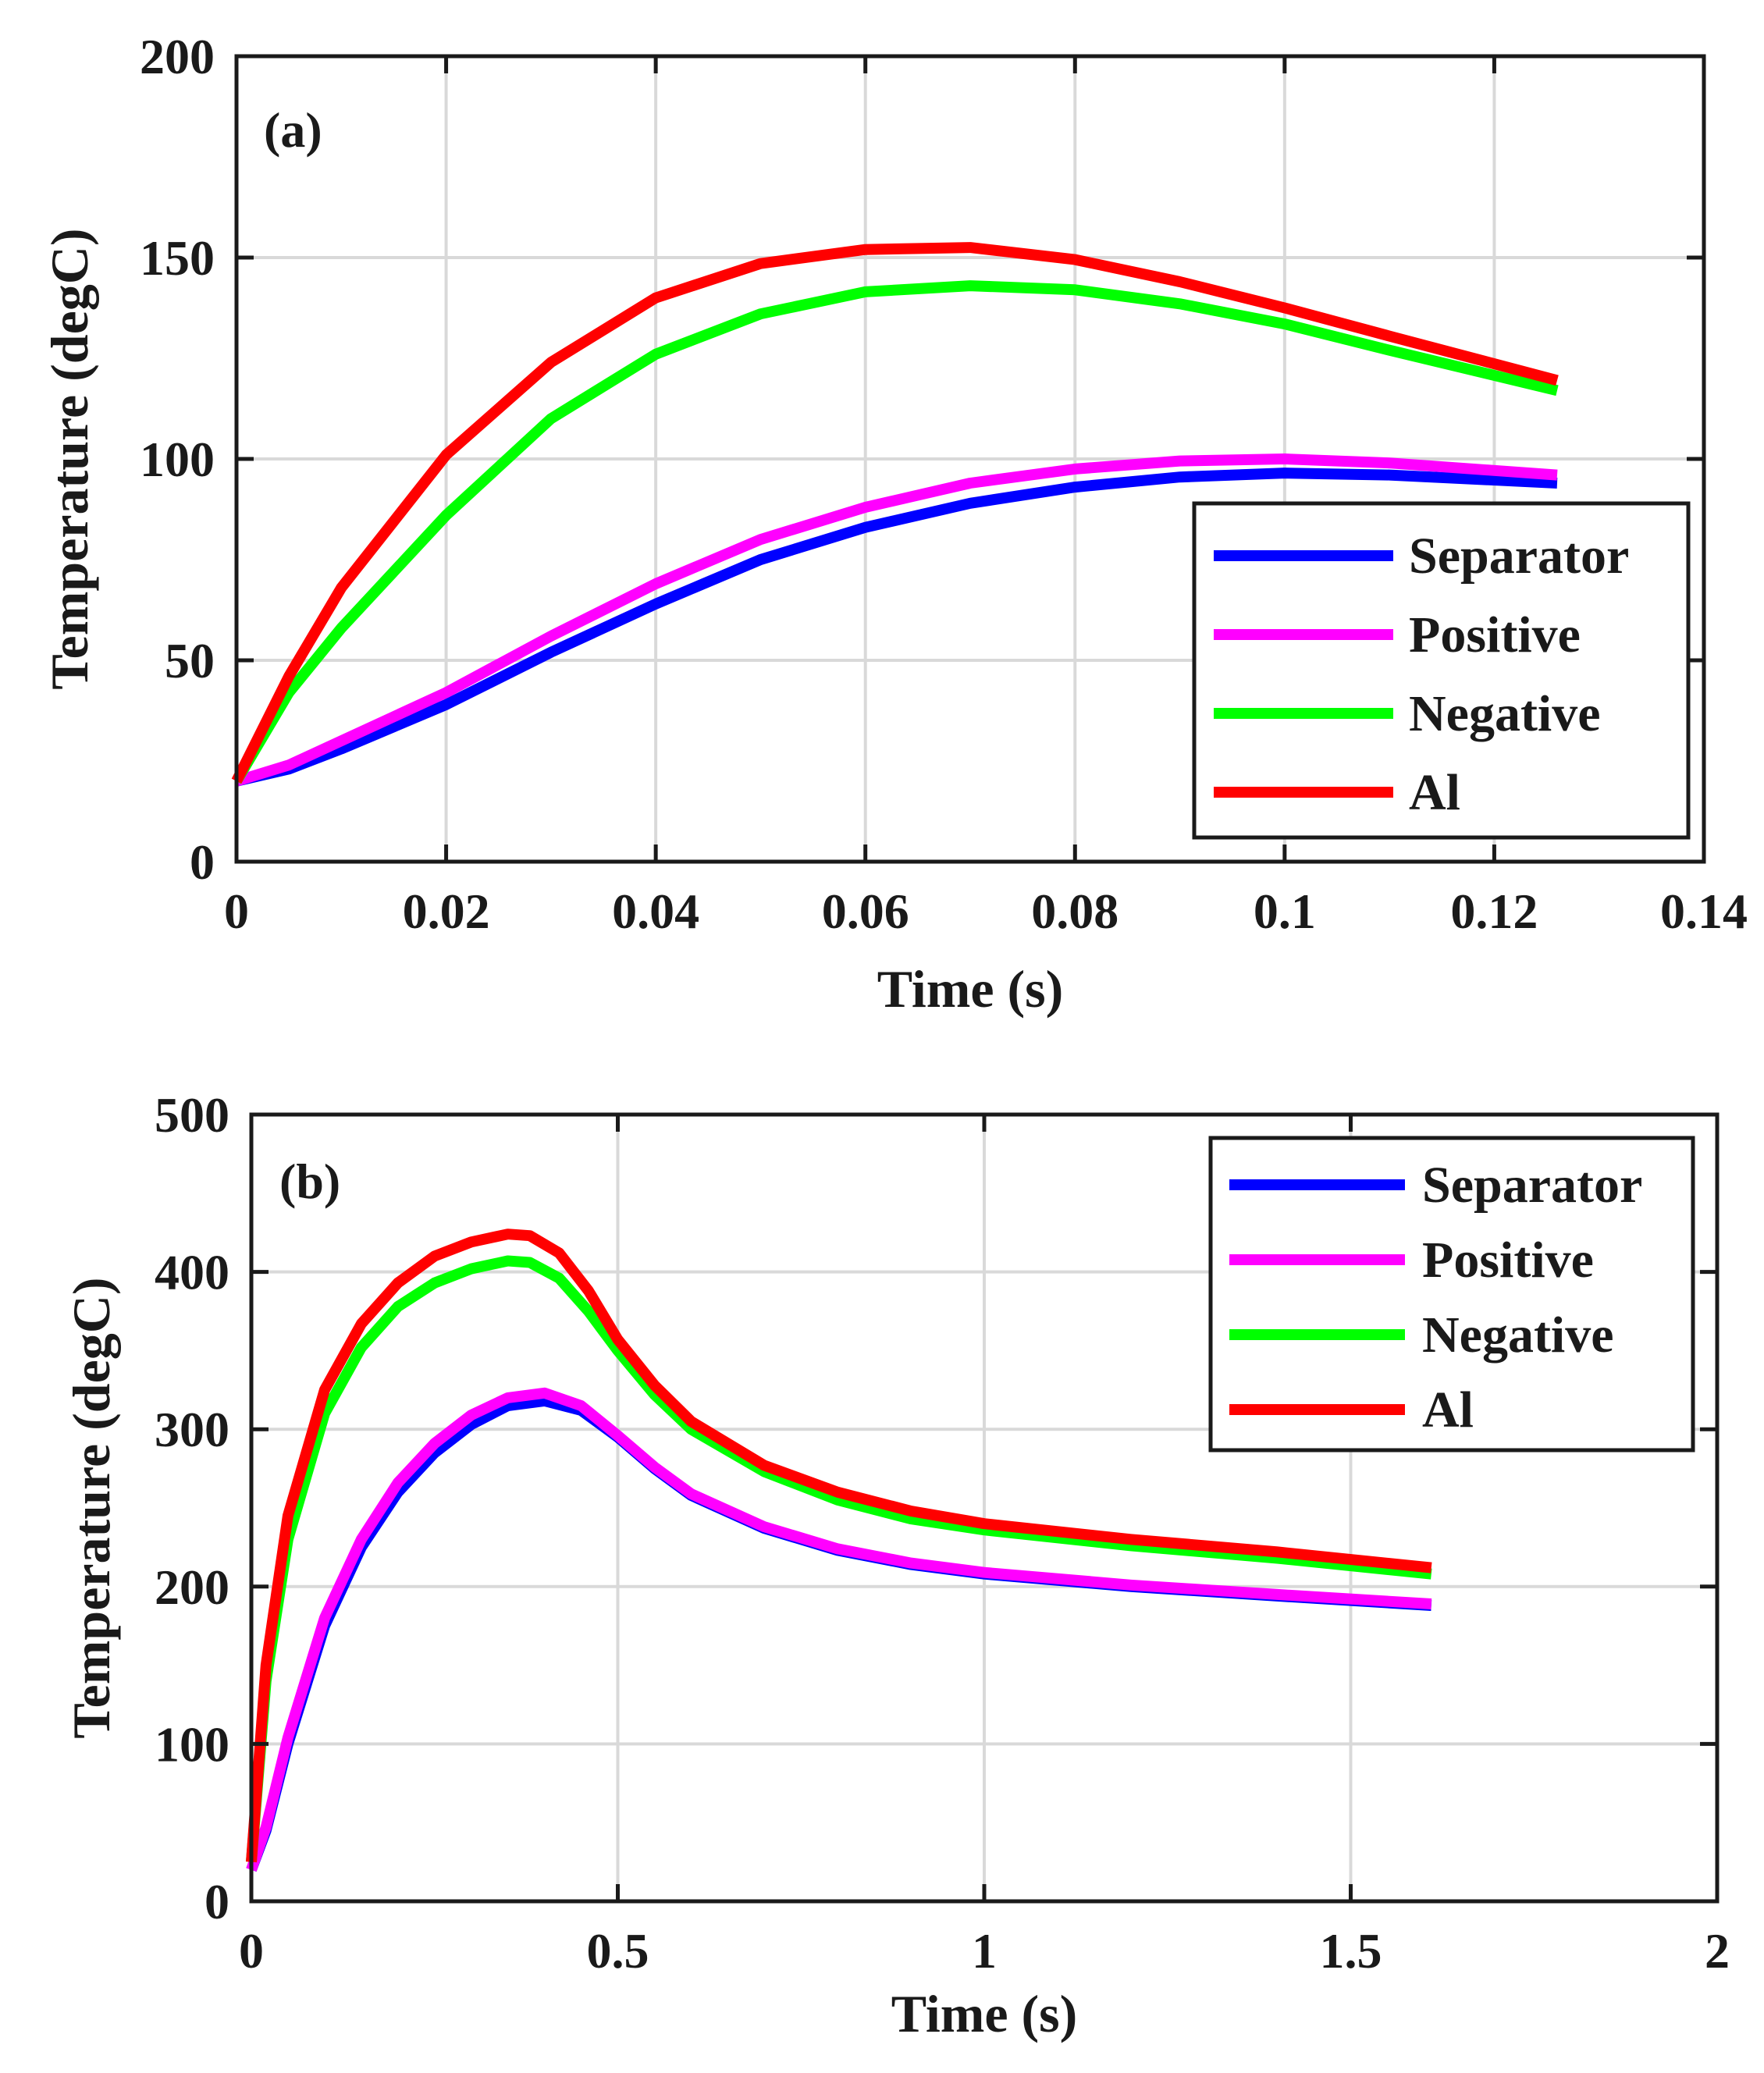  What do you see at coordinates (1285, 912) in the screenshot?
I see `x-tick-label: 0.1` at bounding box center [1285, 912].